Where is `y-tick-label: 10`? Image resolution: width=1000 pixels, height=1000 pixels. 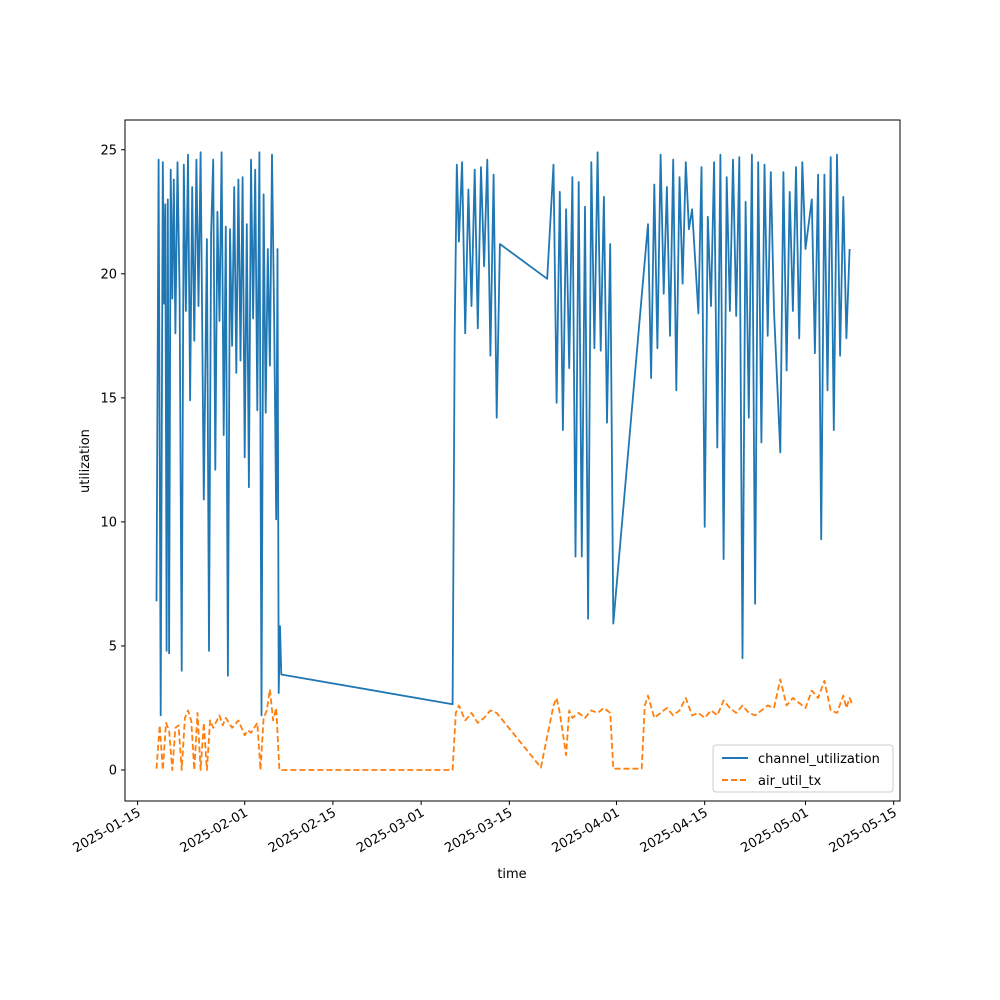 y-tick-label: 10 is located at coordinates (108, 522).